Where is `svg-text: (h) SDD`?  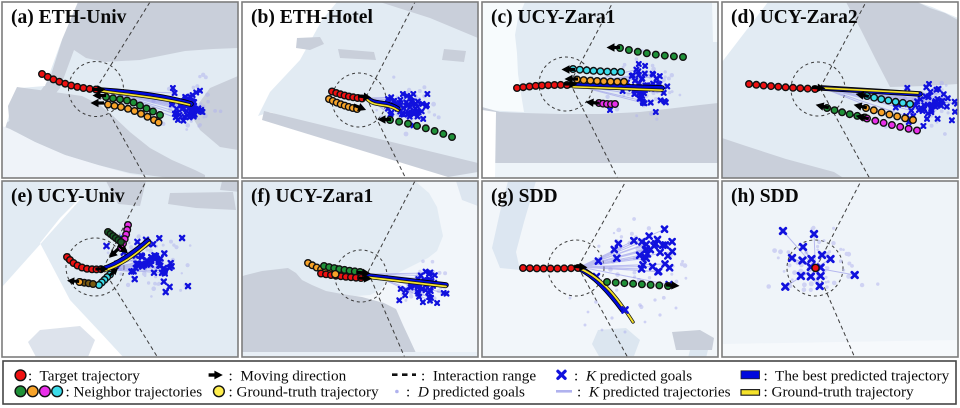
svg-text: (h) SDD is located at coordinates (765, 196).